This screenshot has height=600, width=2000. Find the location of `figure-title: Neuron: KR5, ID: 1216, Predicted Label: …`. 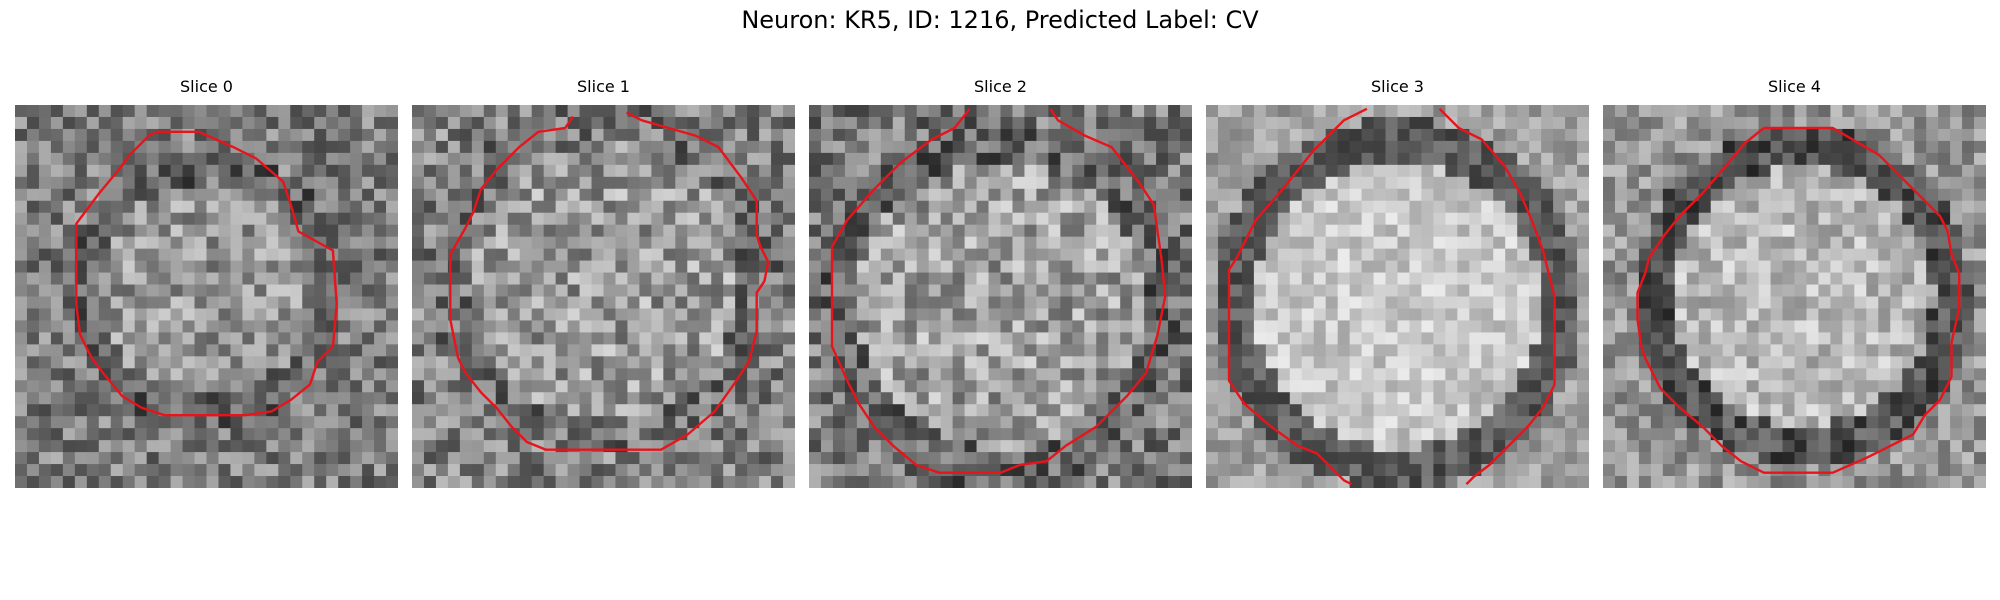

figure-title: Neuron: KR5, ID: 1216, Predicted Label: … is located at coordinates (1000, 20).